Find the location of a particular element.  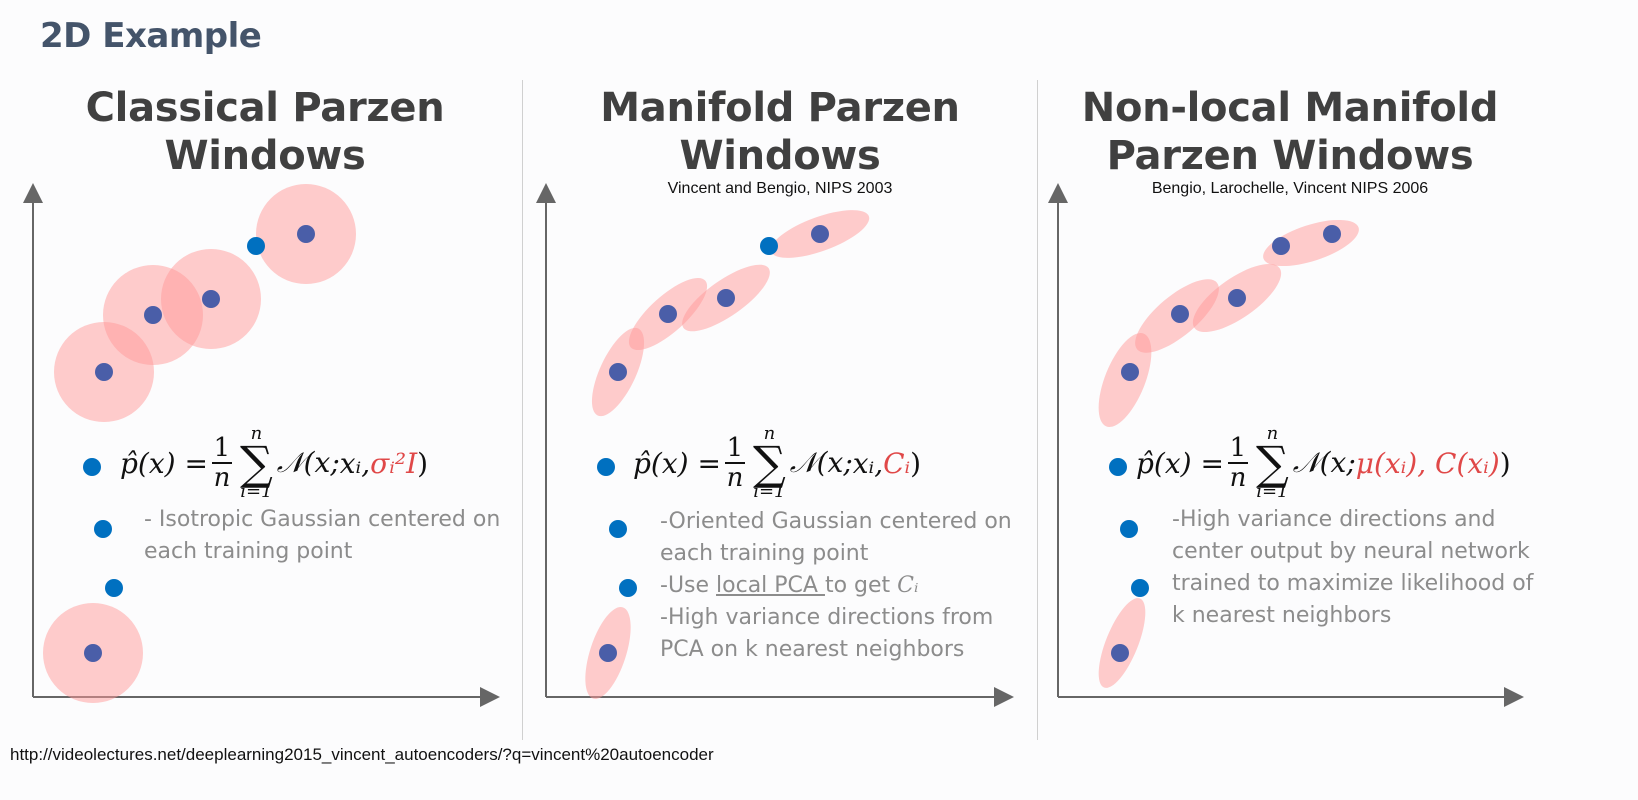

panel-title-classical: Classical Parzen Windows is located at coordinates (265, 132).